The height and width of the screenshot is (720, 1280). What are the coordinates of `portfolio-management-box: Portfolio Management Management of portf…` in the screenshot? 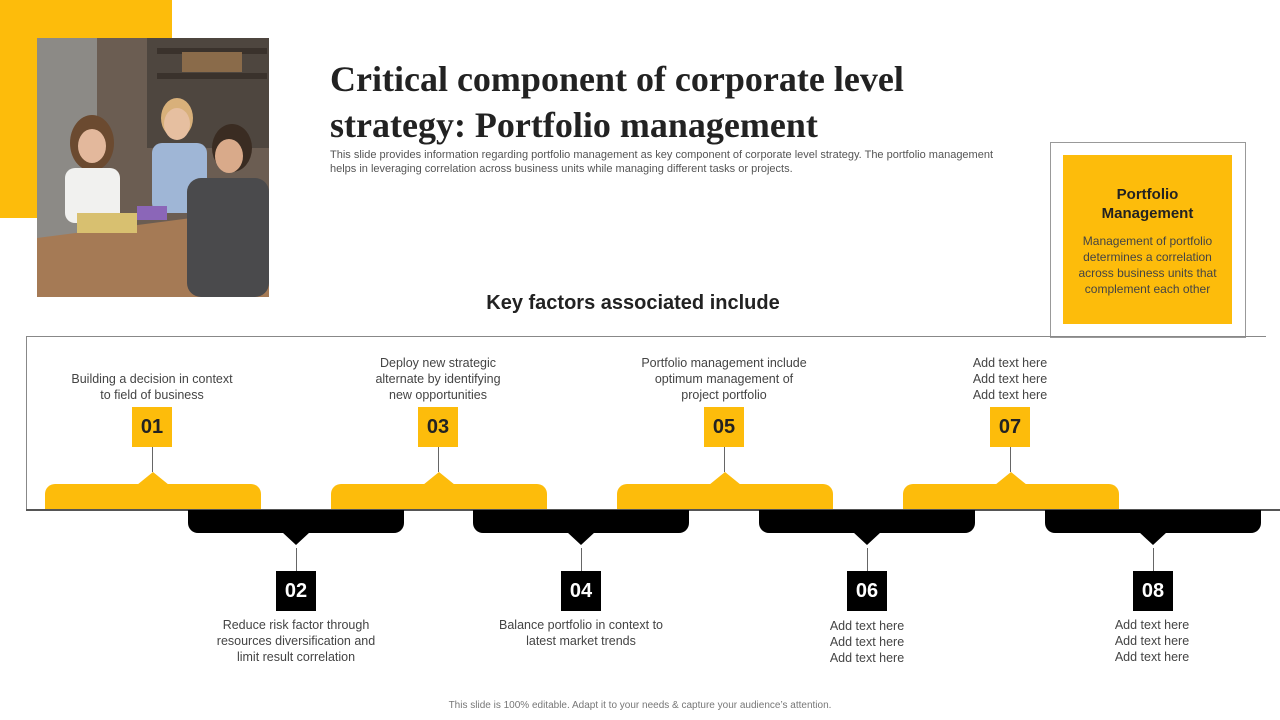 It's located at (1147, 239).